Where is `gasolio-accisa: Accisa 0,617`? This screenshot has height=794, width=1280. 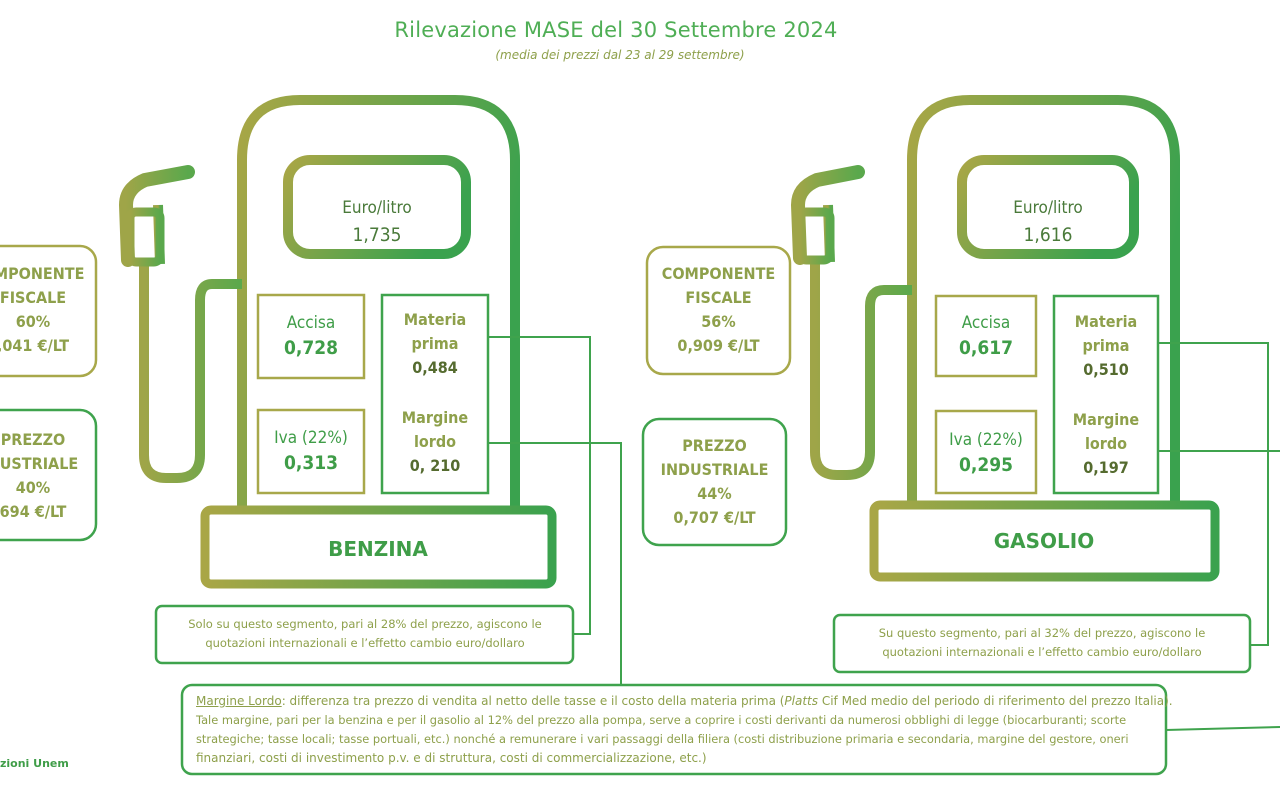
gasolio-accisa: Accisa 0,617 is located at coordinates (986, 336).